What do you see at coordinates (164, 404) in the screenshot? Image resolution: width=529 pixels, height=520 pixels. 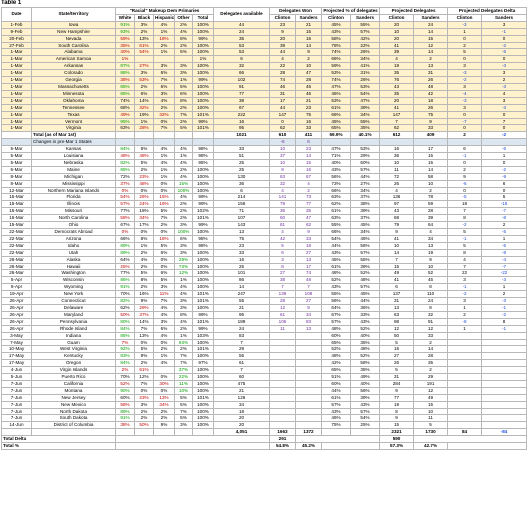 I see `cell-hispanic: 34%` at bounding box center [164, 404].